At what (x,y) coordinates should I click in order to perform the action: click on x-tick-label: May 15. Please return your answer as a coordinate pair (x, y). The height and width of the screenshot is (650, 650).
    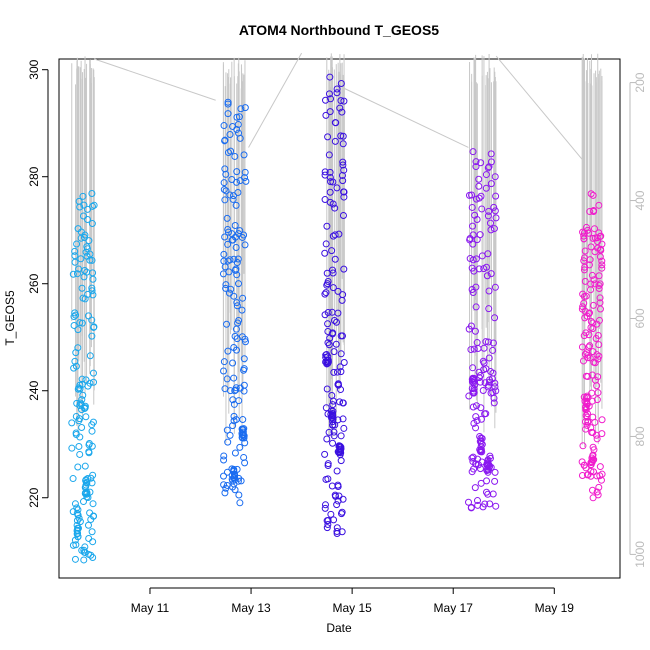
    Looking at the image, I should click on (352, 608).